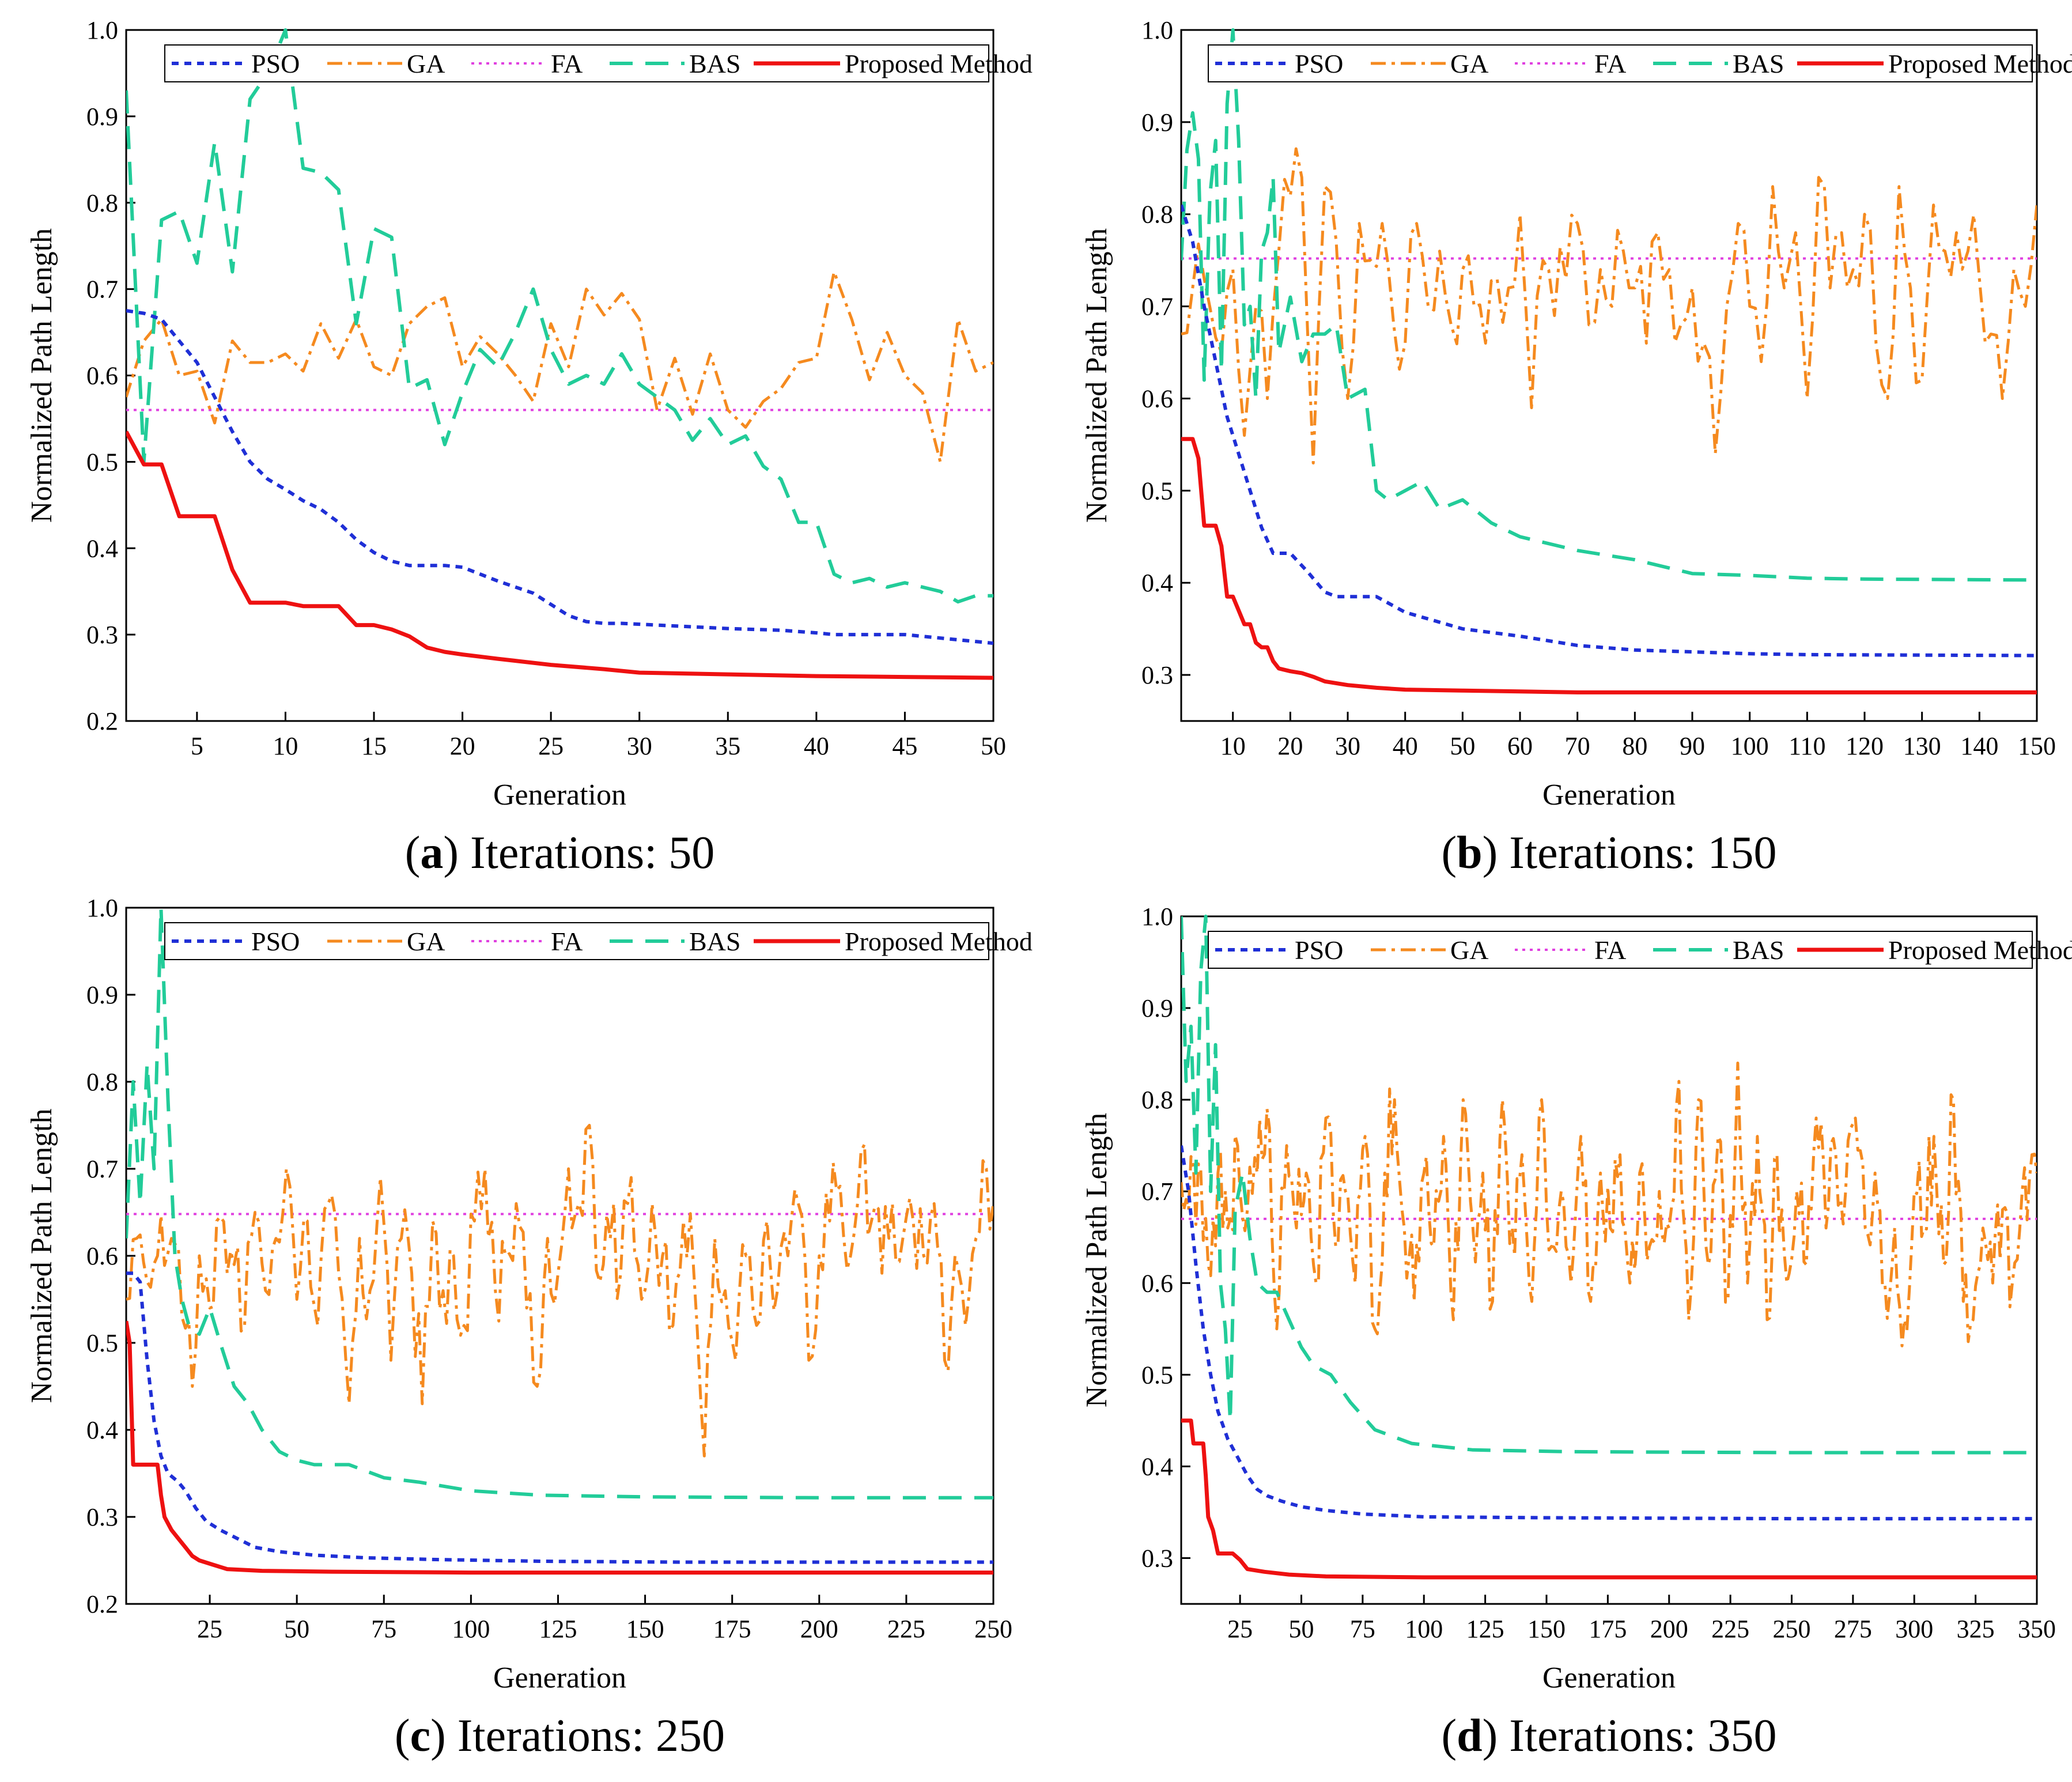 This screenshot has width=2072, height=1782. Describe the element at coordinates (727, 746) in the screenshot. I see `x-tick-label: 35` at that location.